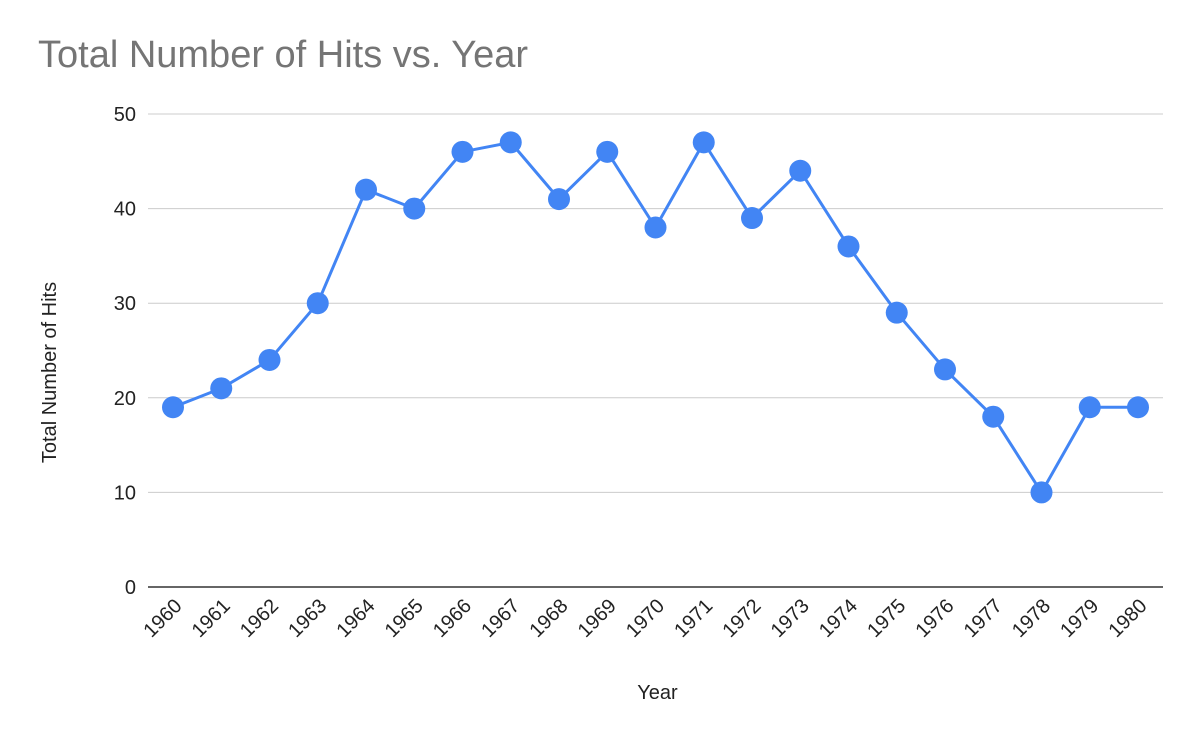  What do you see at coordinates (125, 351) in the screenshot?
I see `y-axis-ticks: 0 10 20 30 40 50` at bounding box center [125, 351].